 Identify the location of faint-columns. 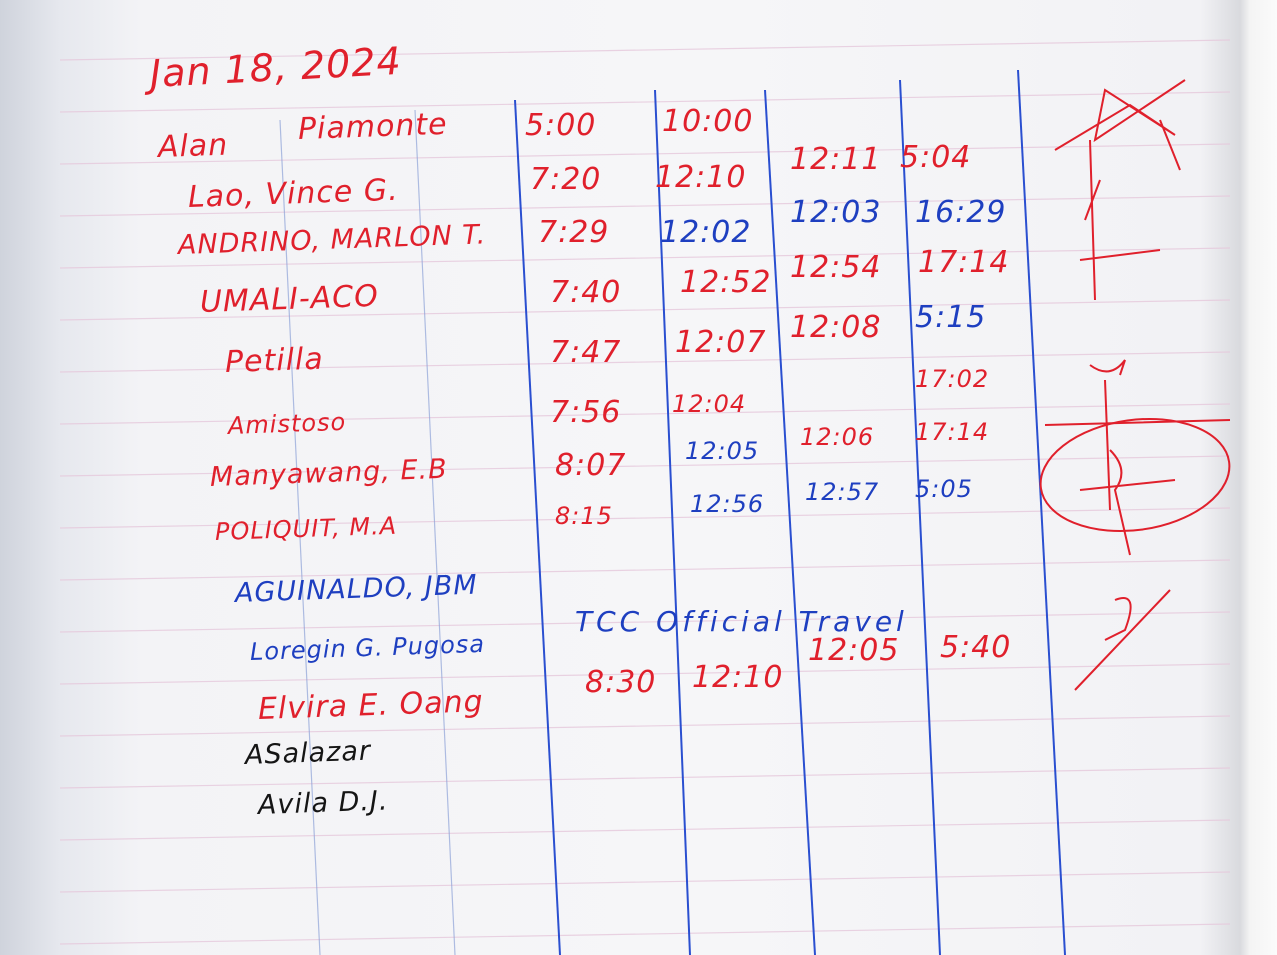
(367, 532).